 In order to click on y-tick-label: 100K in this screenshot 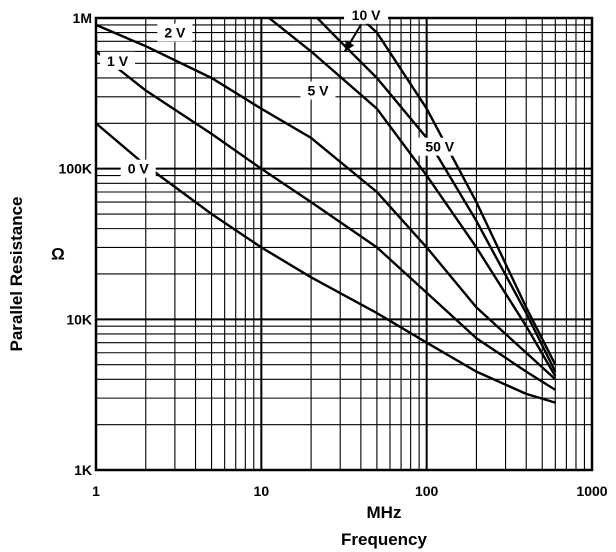, I will do `click(75, 169)`.